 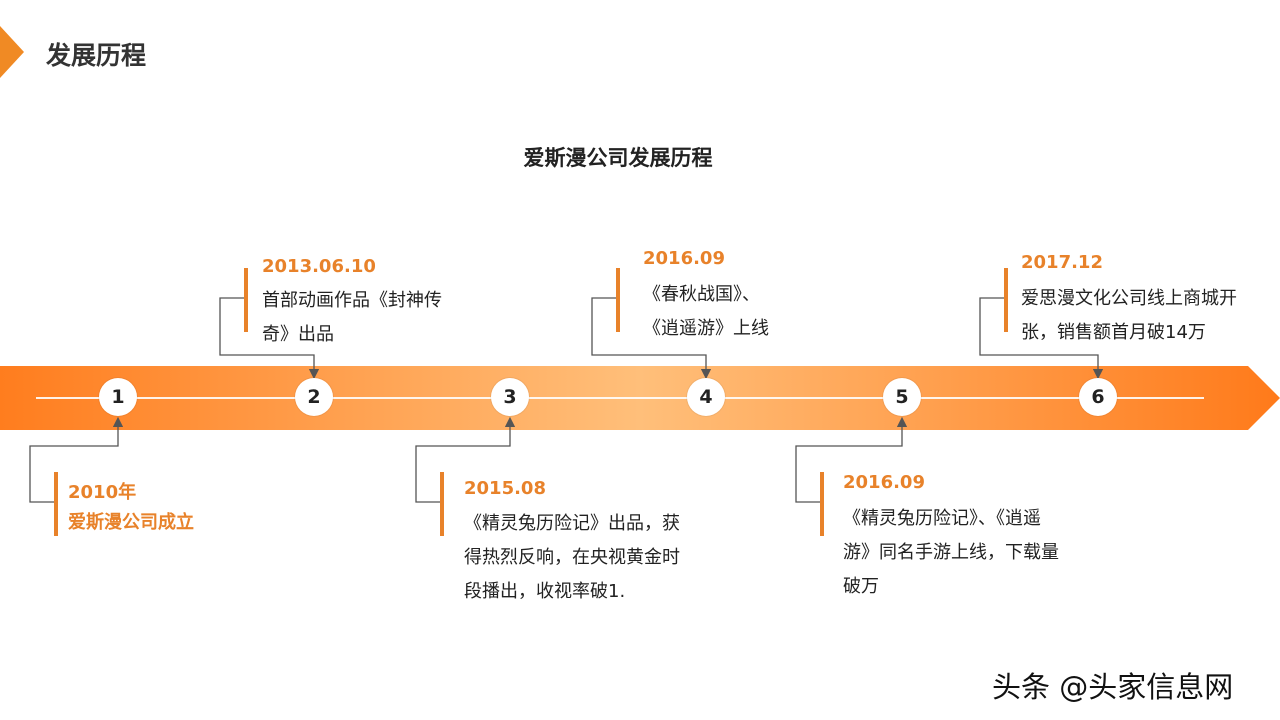 I want to click on event-6-line-2: 张，销售额首月破14万, so click(x=1113, y=332).